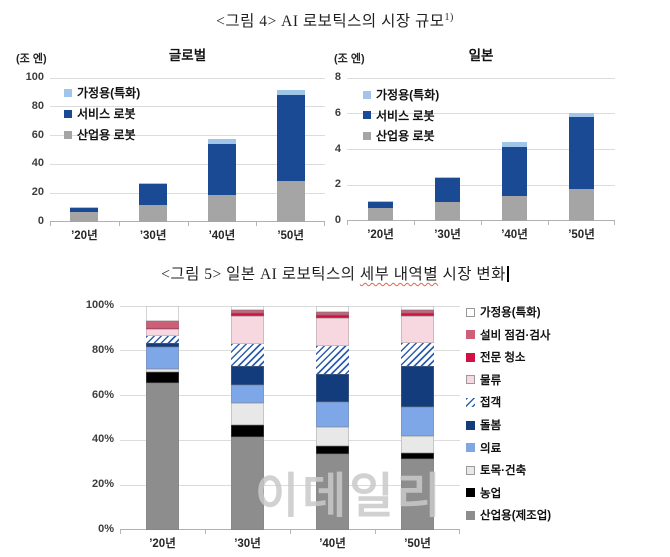  Describe the element at coordinates (332, 544) in the screenshot. I see `x-category-label: ’40년` at that location.